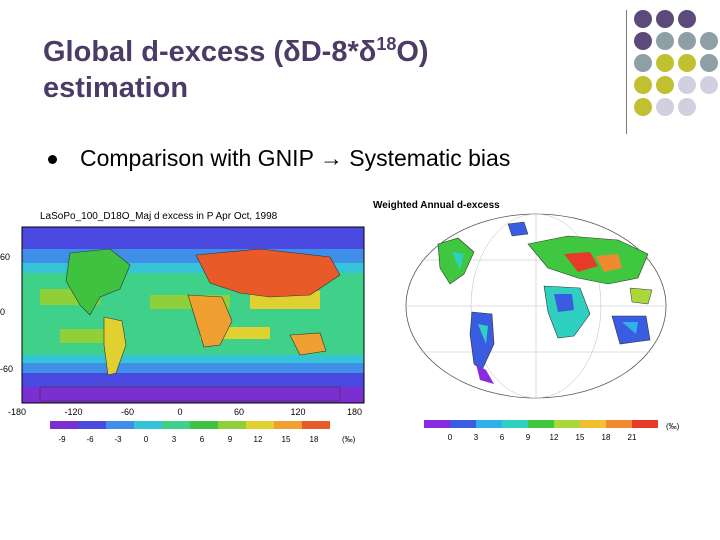 The width and height of the screenshot is (720, 540). Describe the element at coordinates (430, 158) in the screenshot. I see `bullet-tail: Systematic bias` at that location.